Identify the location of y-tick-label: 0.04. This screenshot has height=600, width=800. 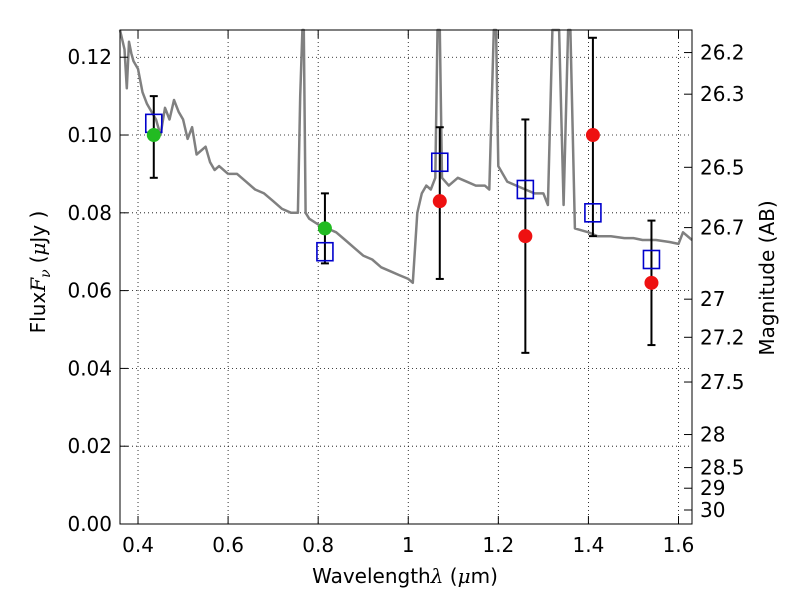
(89, 368).